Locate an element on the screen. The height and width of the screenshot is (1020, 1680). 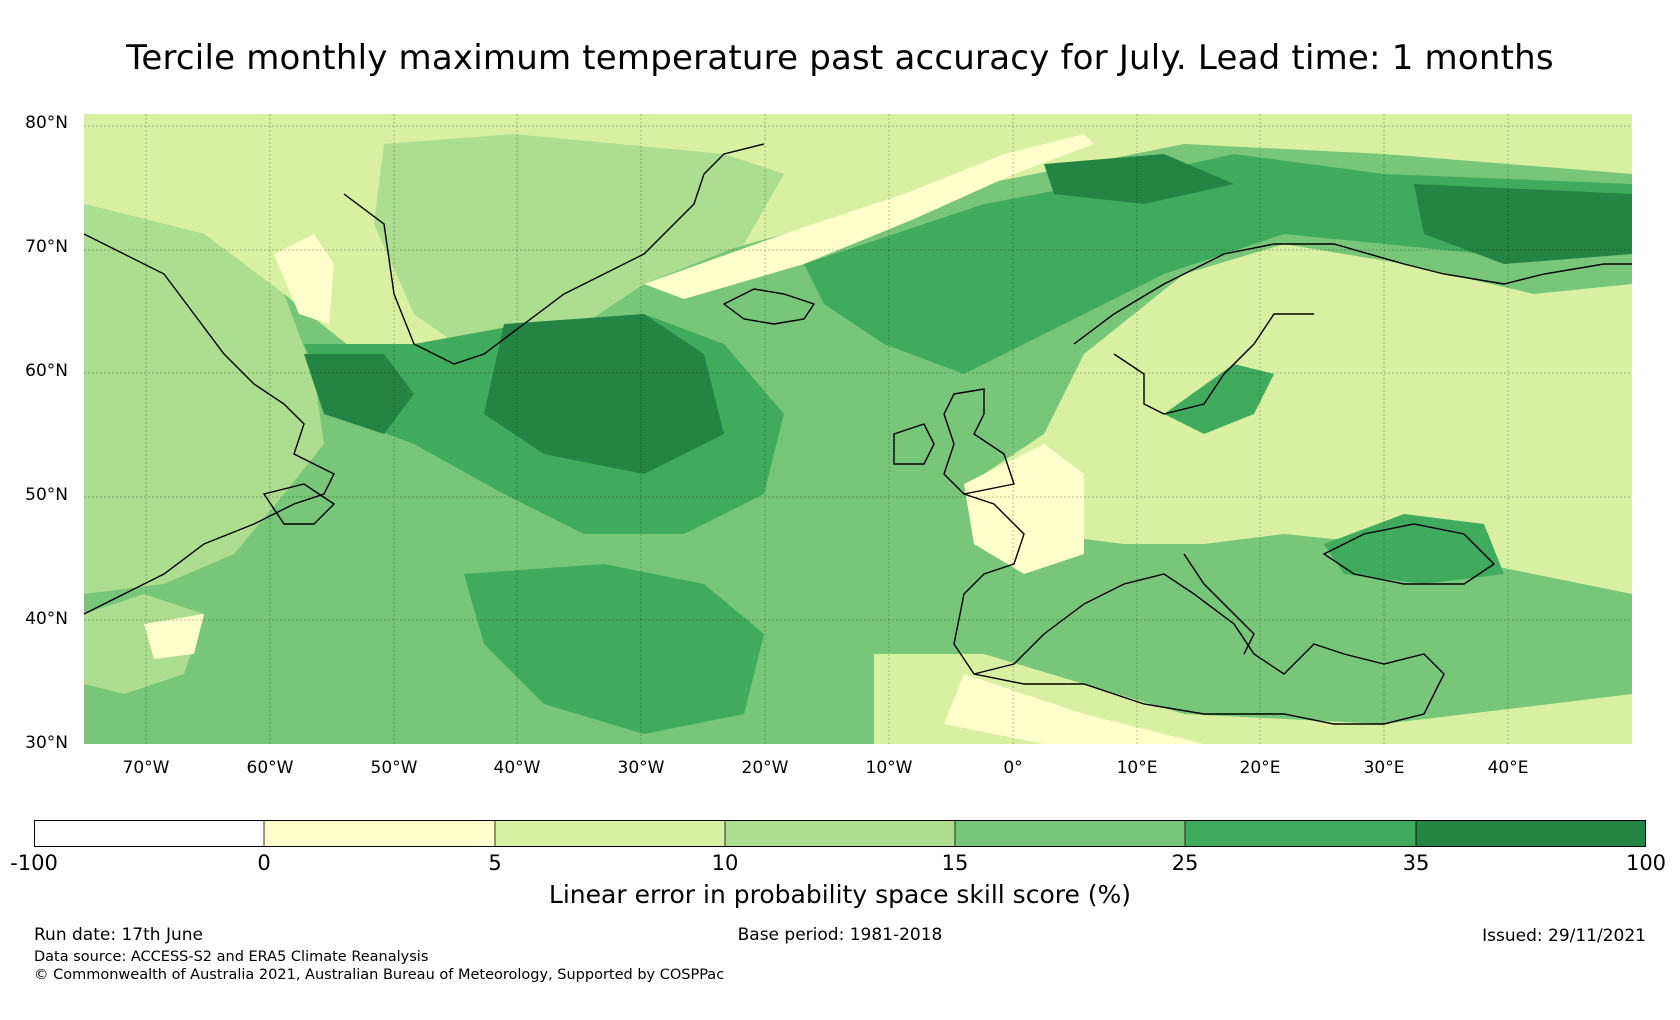
lon-label-20e: 20°E is located at coordinates (1260, 768).